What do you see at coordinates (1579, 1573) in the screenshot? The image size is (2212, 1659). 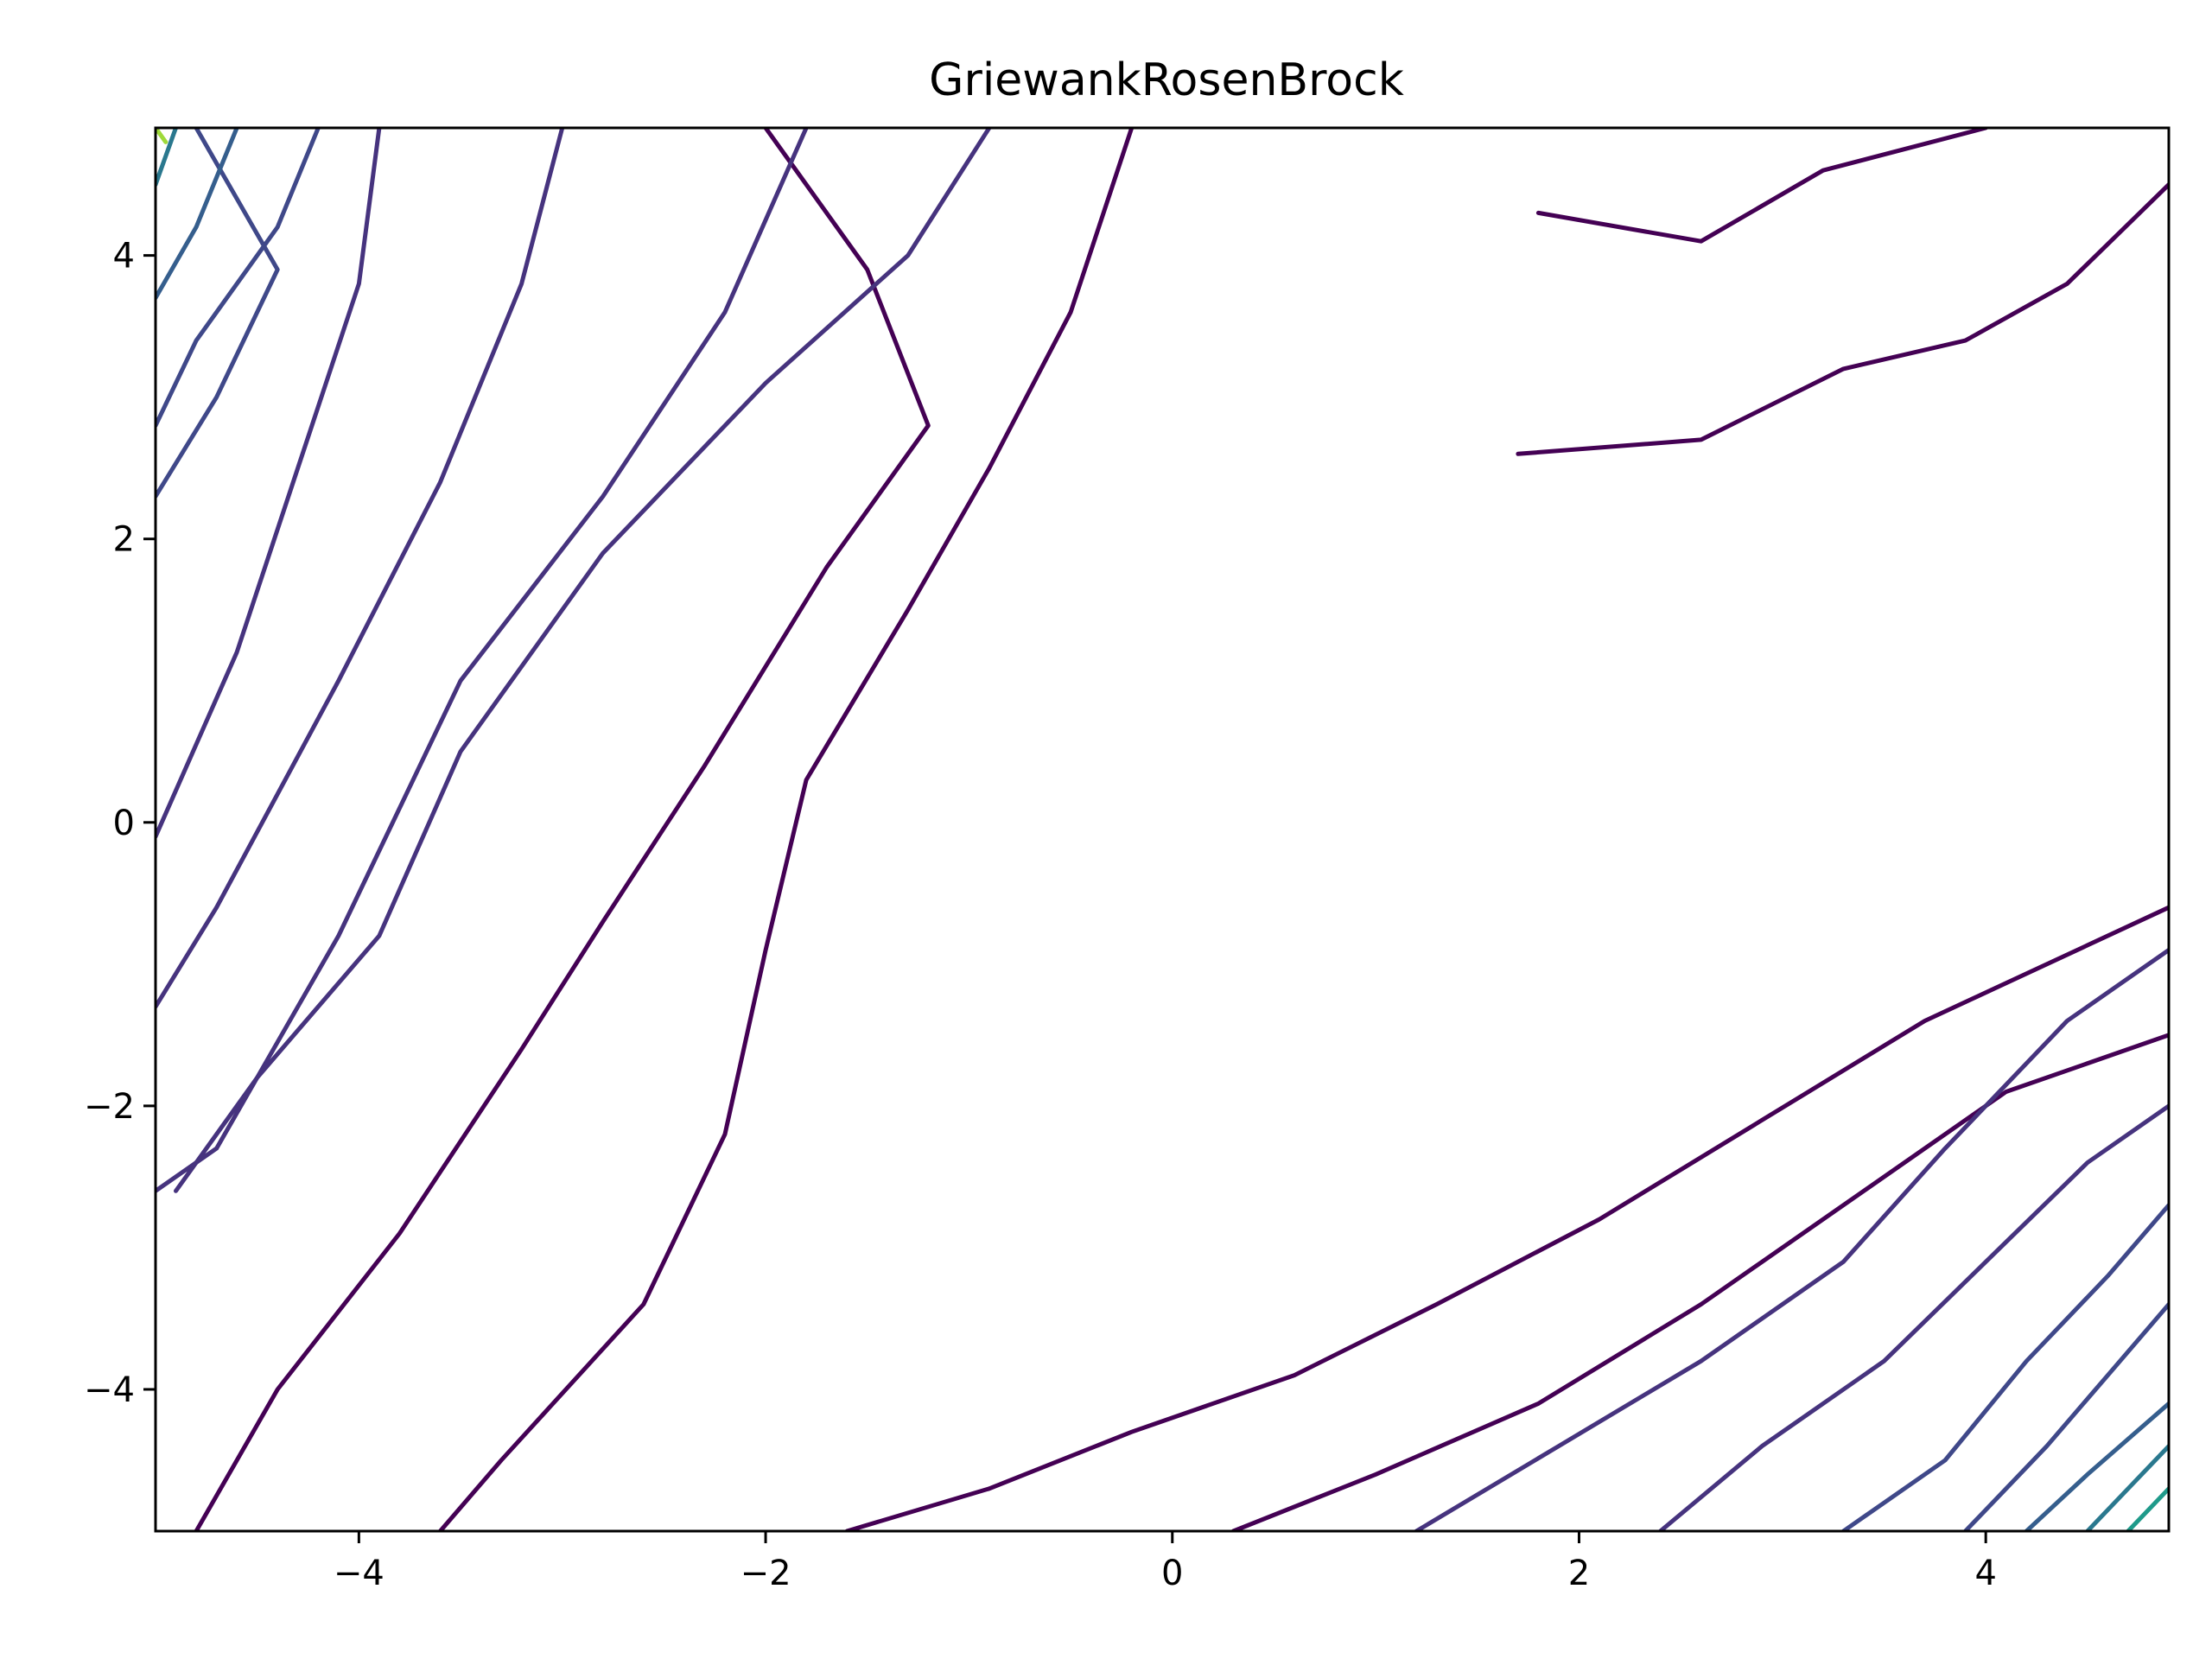 I see `x-tick-label: 2` at bounding box center [1579, 1573].